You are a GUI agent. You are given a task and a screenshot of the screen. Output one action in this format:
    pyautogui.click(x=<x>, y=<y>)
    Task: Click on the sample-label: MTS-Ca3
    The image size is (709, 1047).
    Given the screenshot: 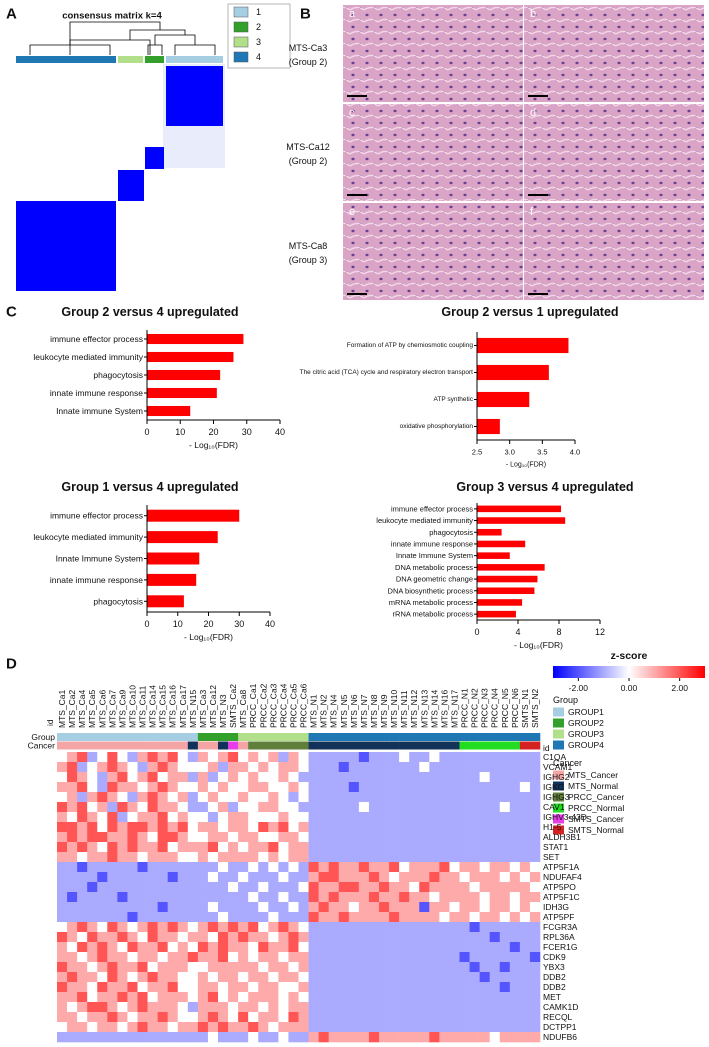 What is the action you would take?
    pyautogui.click(x=308, y=48)
    